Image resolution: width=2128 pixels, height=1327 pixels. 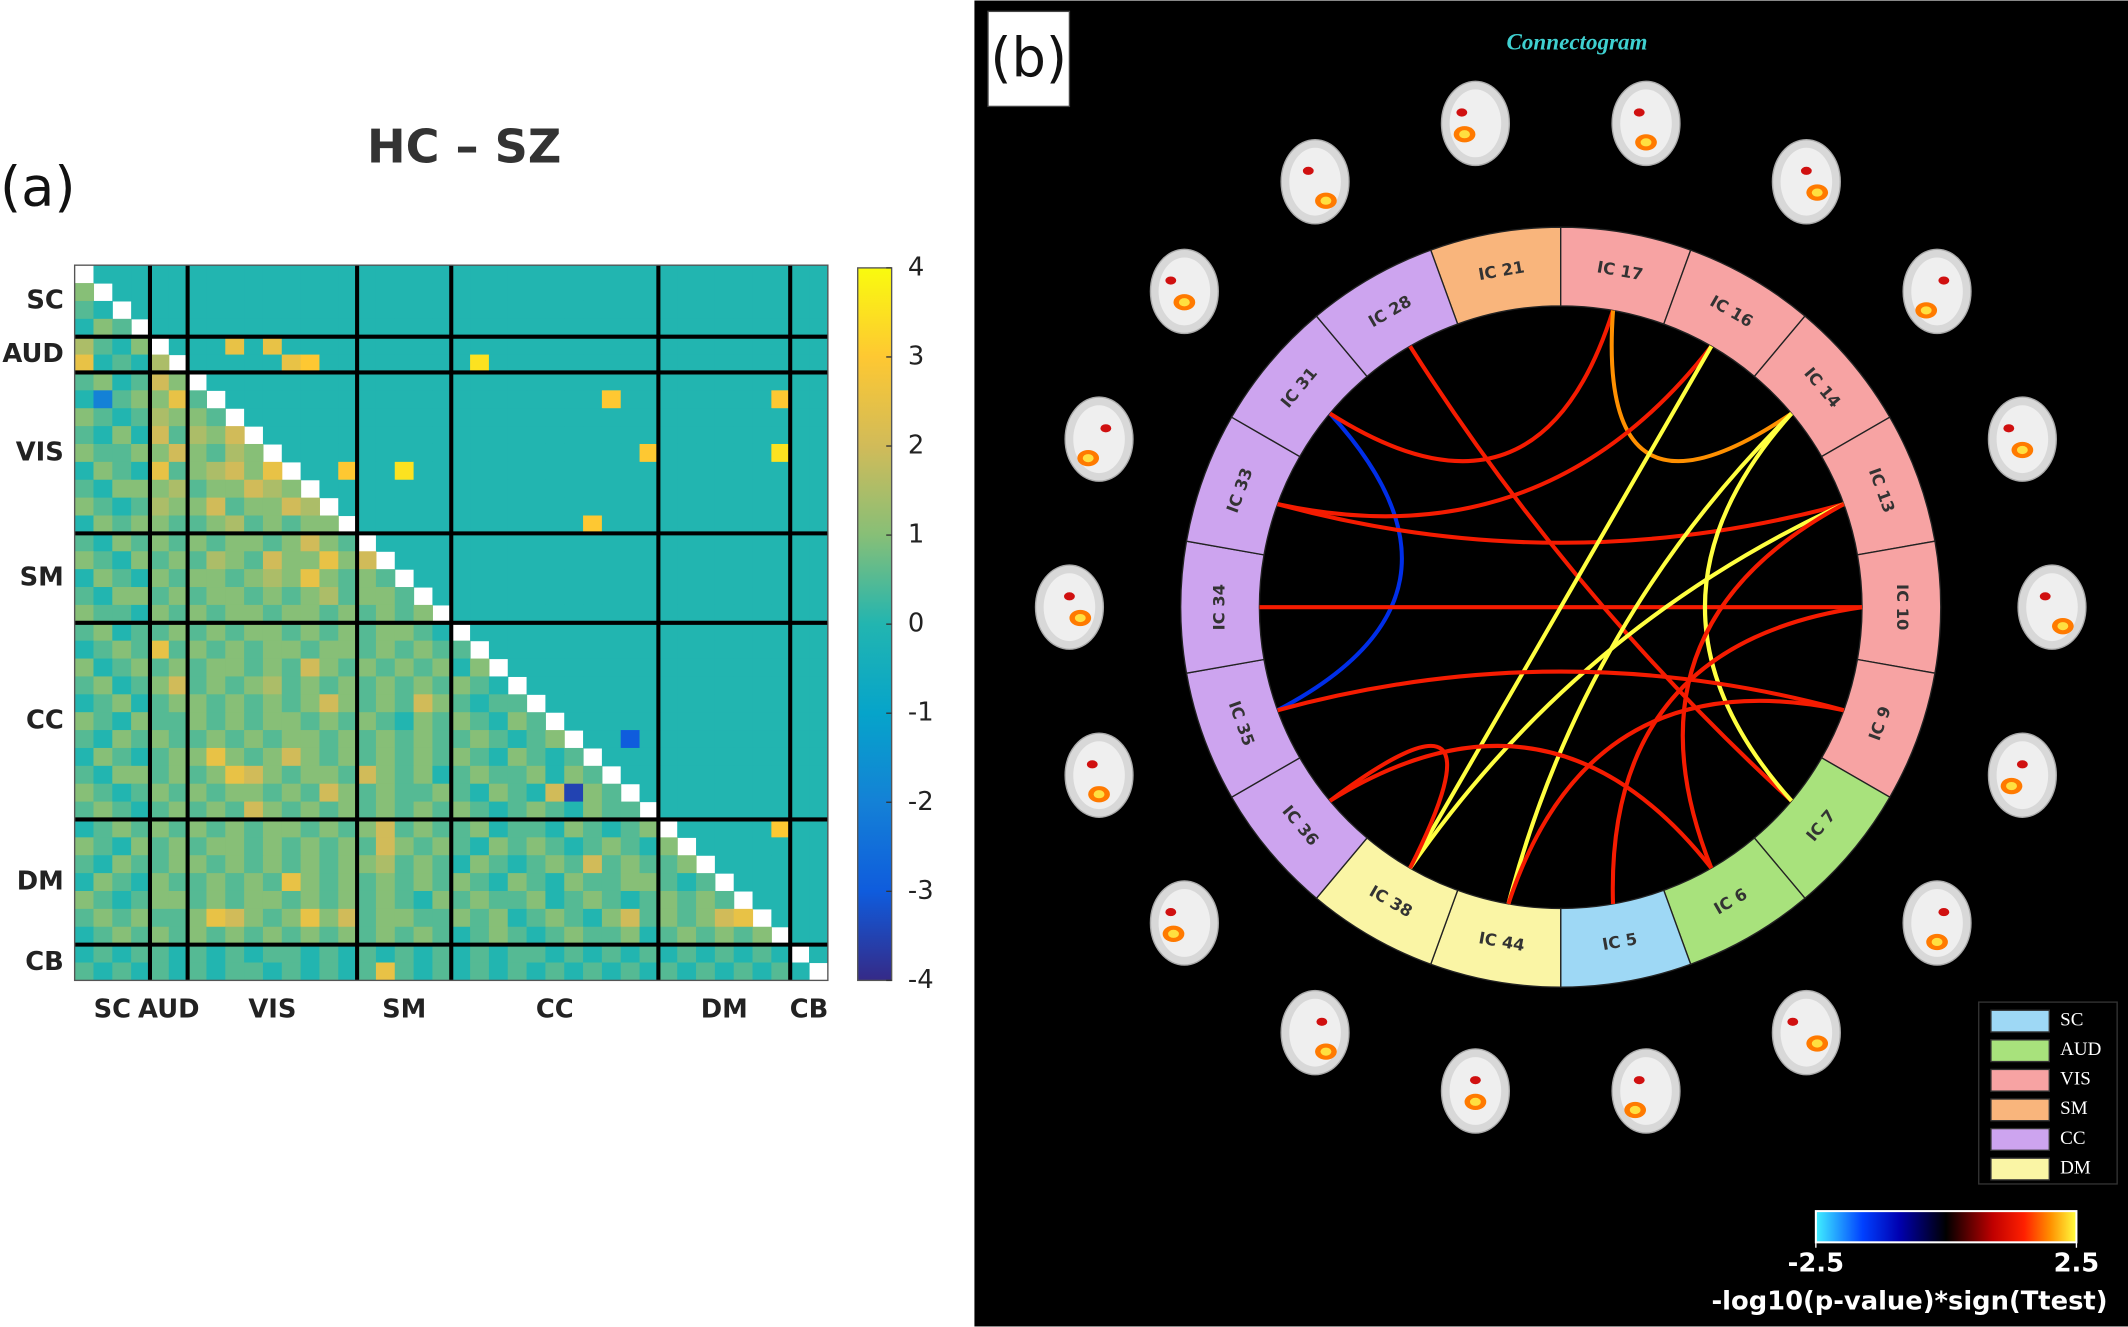 What do you see at coordinates (1099, 439) in the screenshot?
I see `brain-thumbnail` at bounding box center [1099, 439].